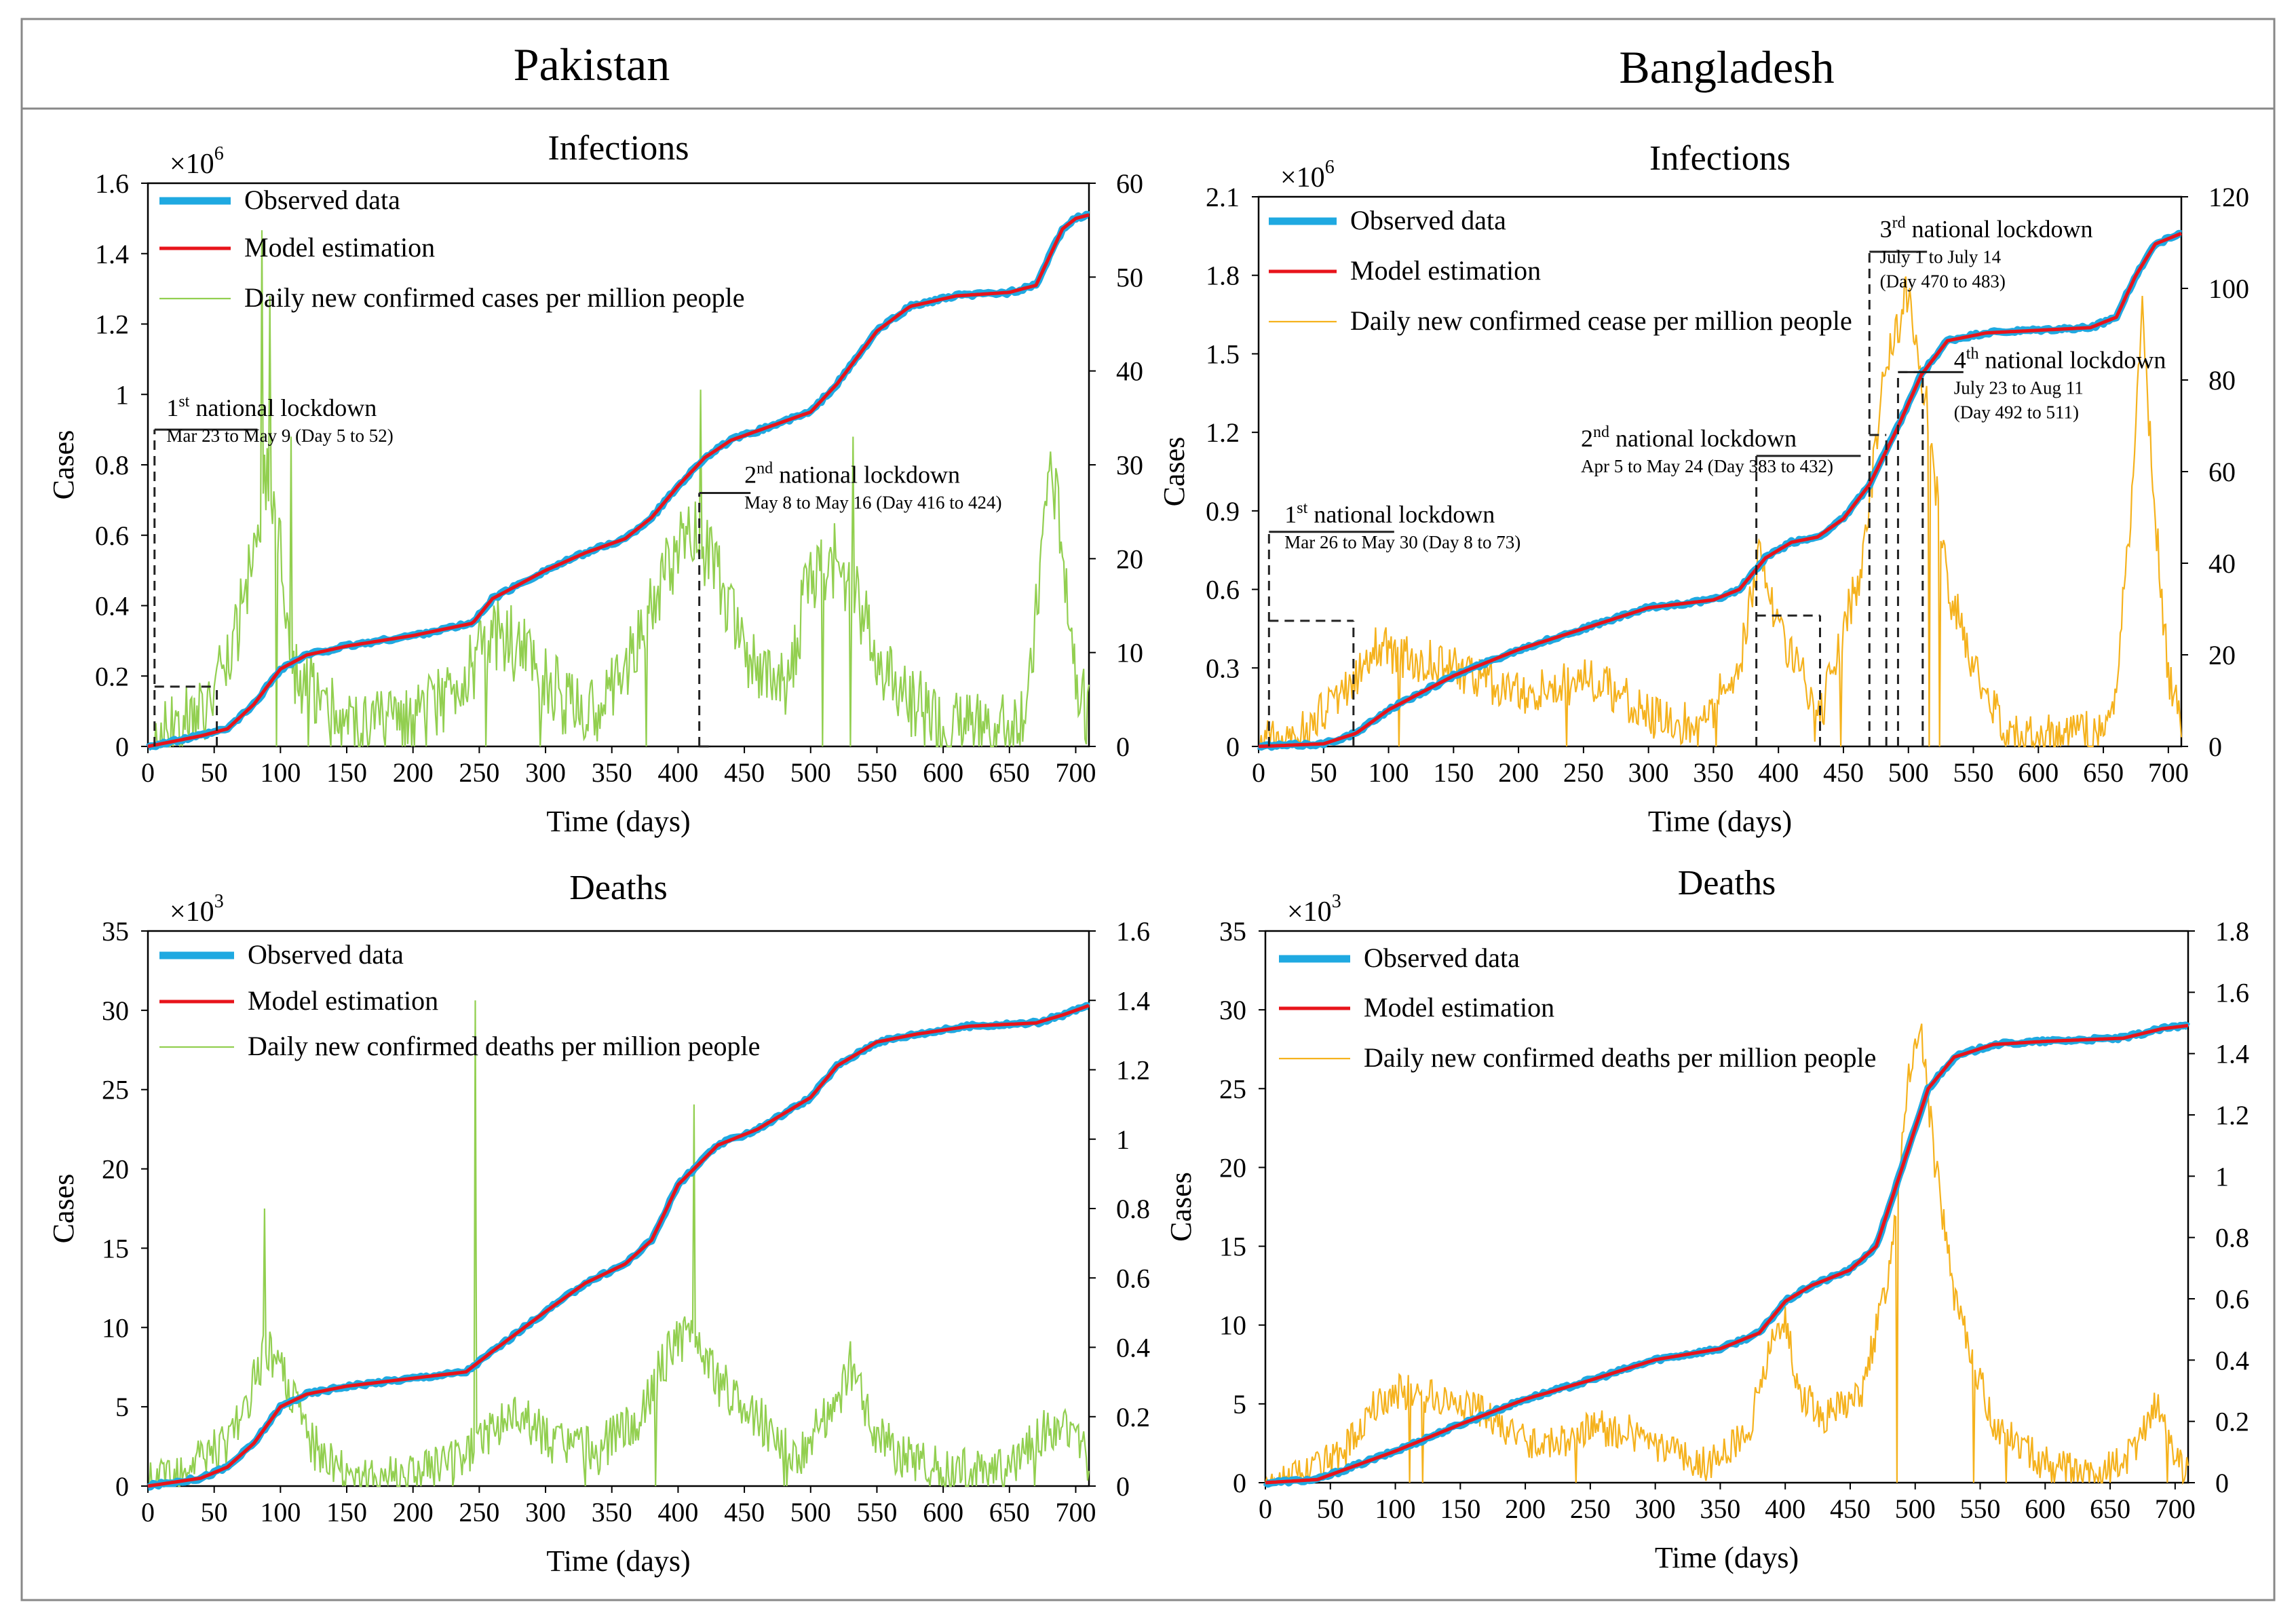 The height and width of the screenshot is (1615, 2296). What do you see at coordinates (1330, 1509) in the screenshot?
I see `x-tick-label: 50` at bounding box center [1330, 1509].